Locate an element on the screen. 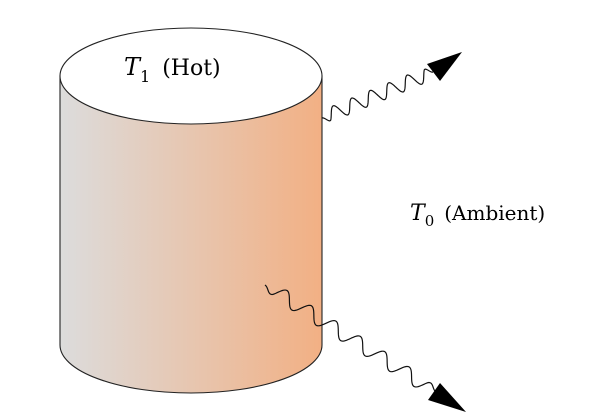  cylinder-top is located at coordinates (191, 76).